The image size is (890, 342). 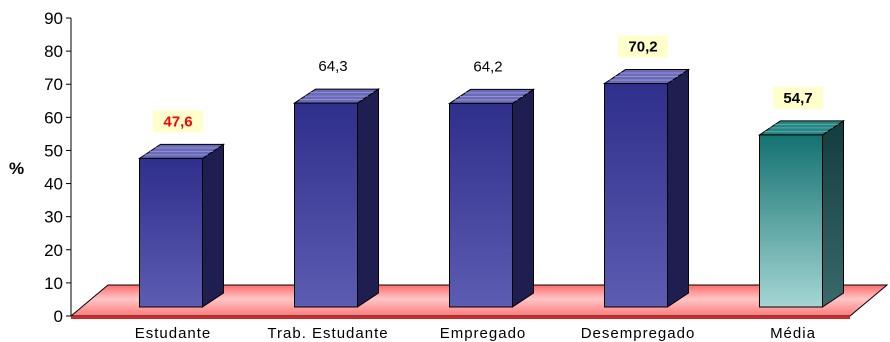 What do you see at coordinates (53, 250) in the screenshot?
I see `y-tick-label: 20` at bounding box center [53, 250].